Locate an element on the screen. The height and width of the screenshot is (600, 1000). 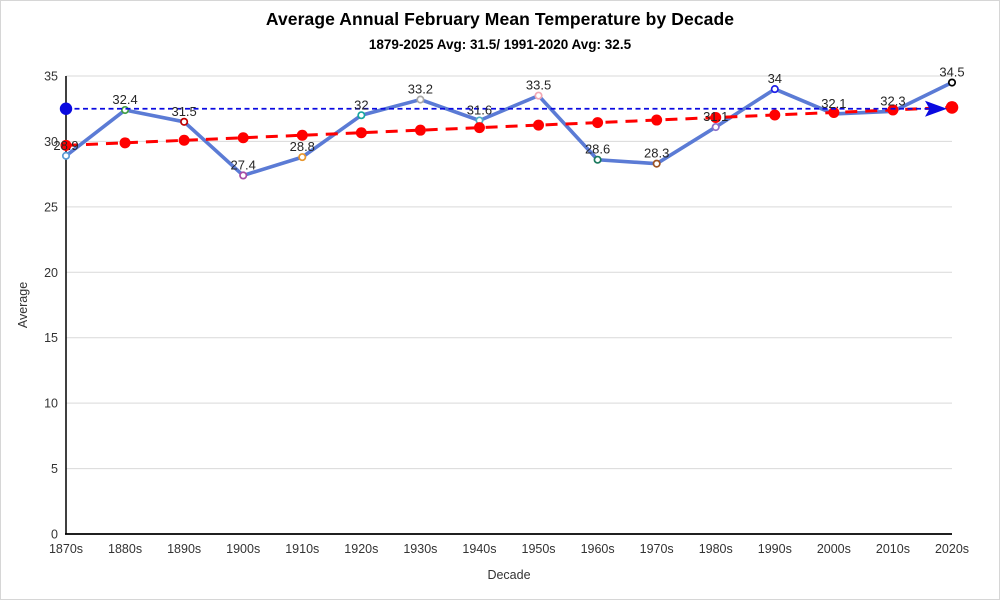
data-label-1980s: 31.1 is located at coordinates (715, 116).